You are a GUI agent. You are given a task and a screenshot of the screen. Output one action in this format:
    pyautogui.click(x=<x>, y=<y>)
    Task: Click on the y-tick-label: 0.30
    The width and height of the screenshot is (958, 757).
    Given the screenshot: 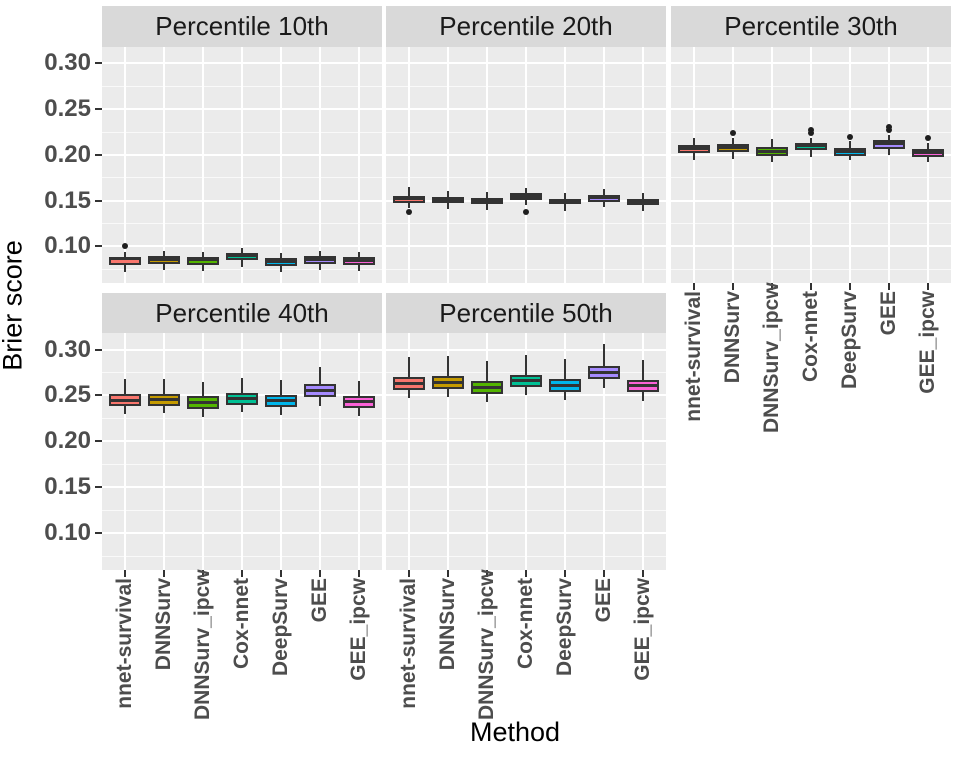 What is the action you would take?
    pyautogui.click(x=67, y=63)
    